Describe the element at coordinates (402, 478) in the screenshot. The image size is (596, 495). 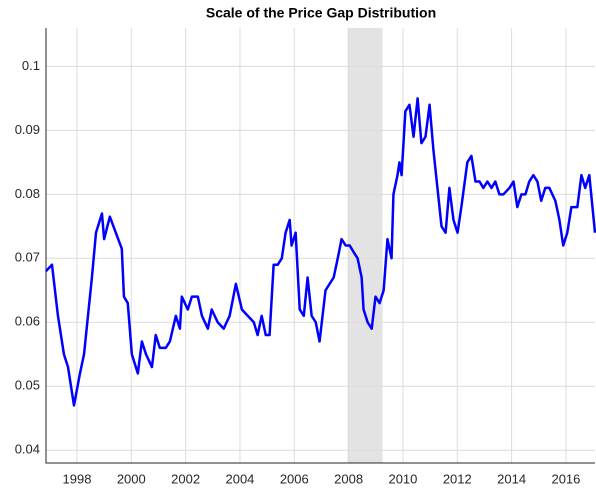
I see `x-tick-label: 2010` at that location.